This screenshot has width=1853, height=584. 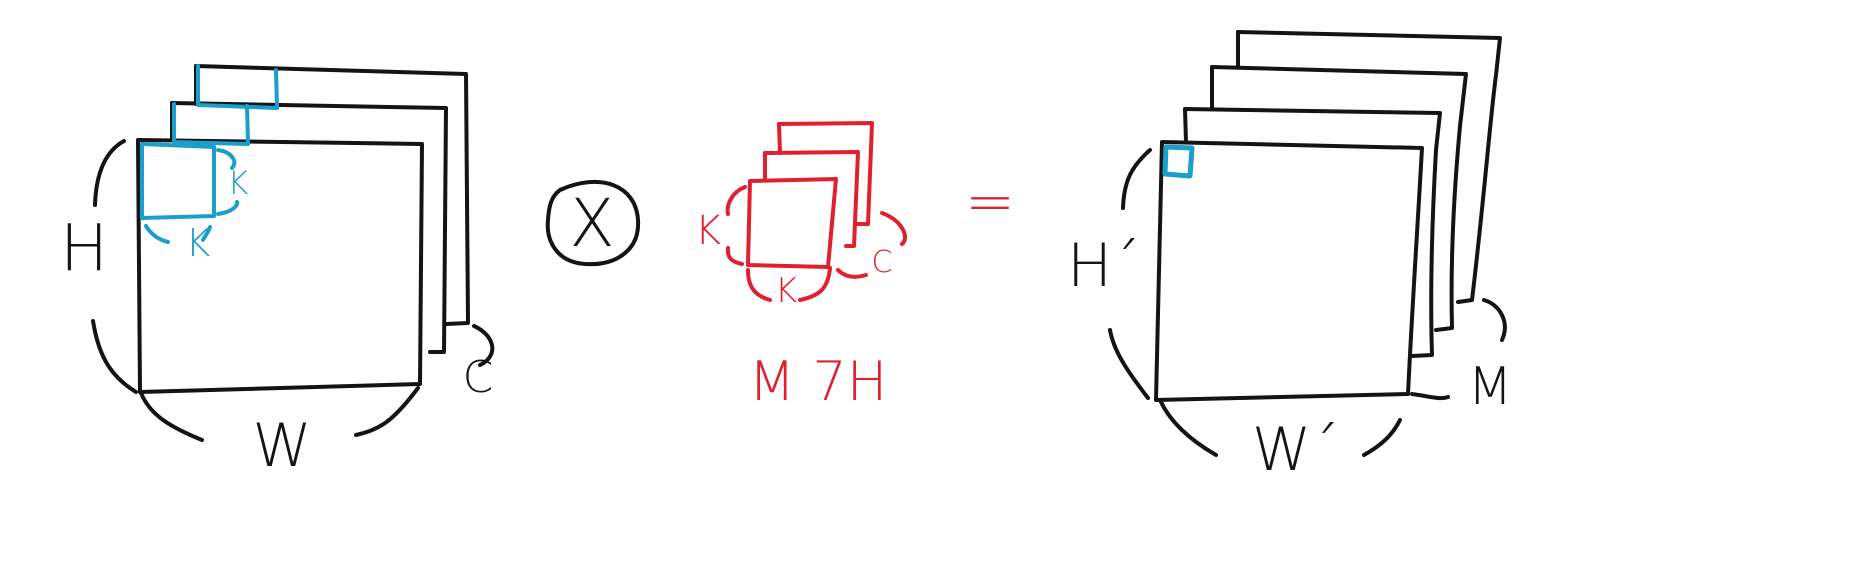 I want to click on kernel-channels-label: C, so click(x=882, y=262).